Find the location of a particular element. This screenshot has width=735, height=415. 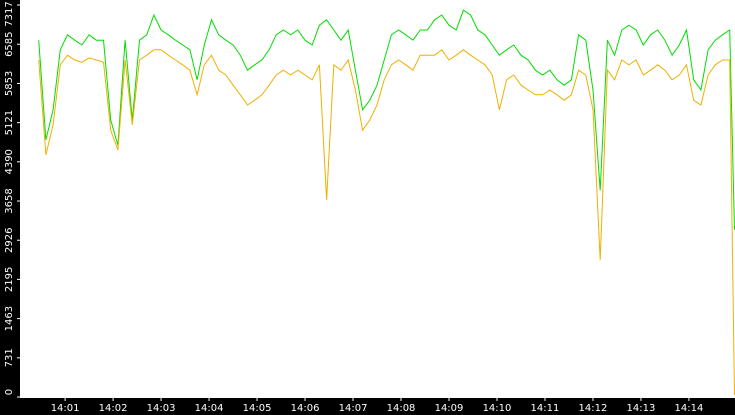

x-tick-label: 14:14 is located at coordinates (689, 408).